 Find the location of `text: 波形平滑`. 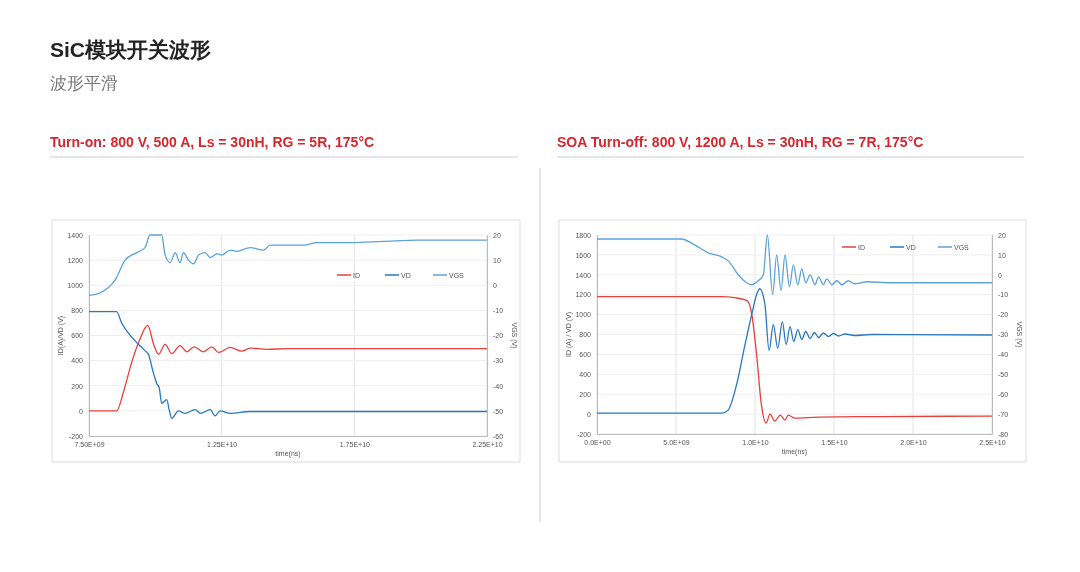

text: 波形平滑 is located at coordinates (84, 83).